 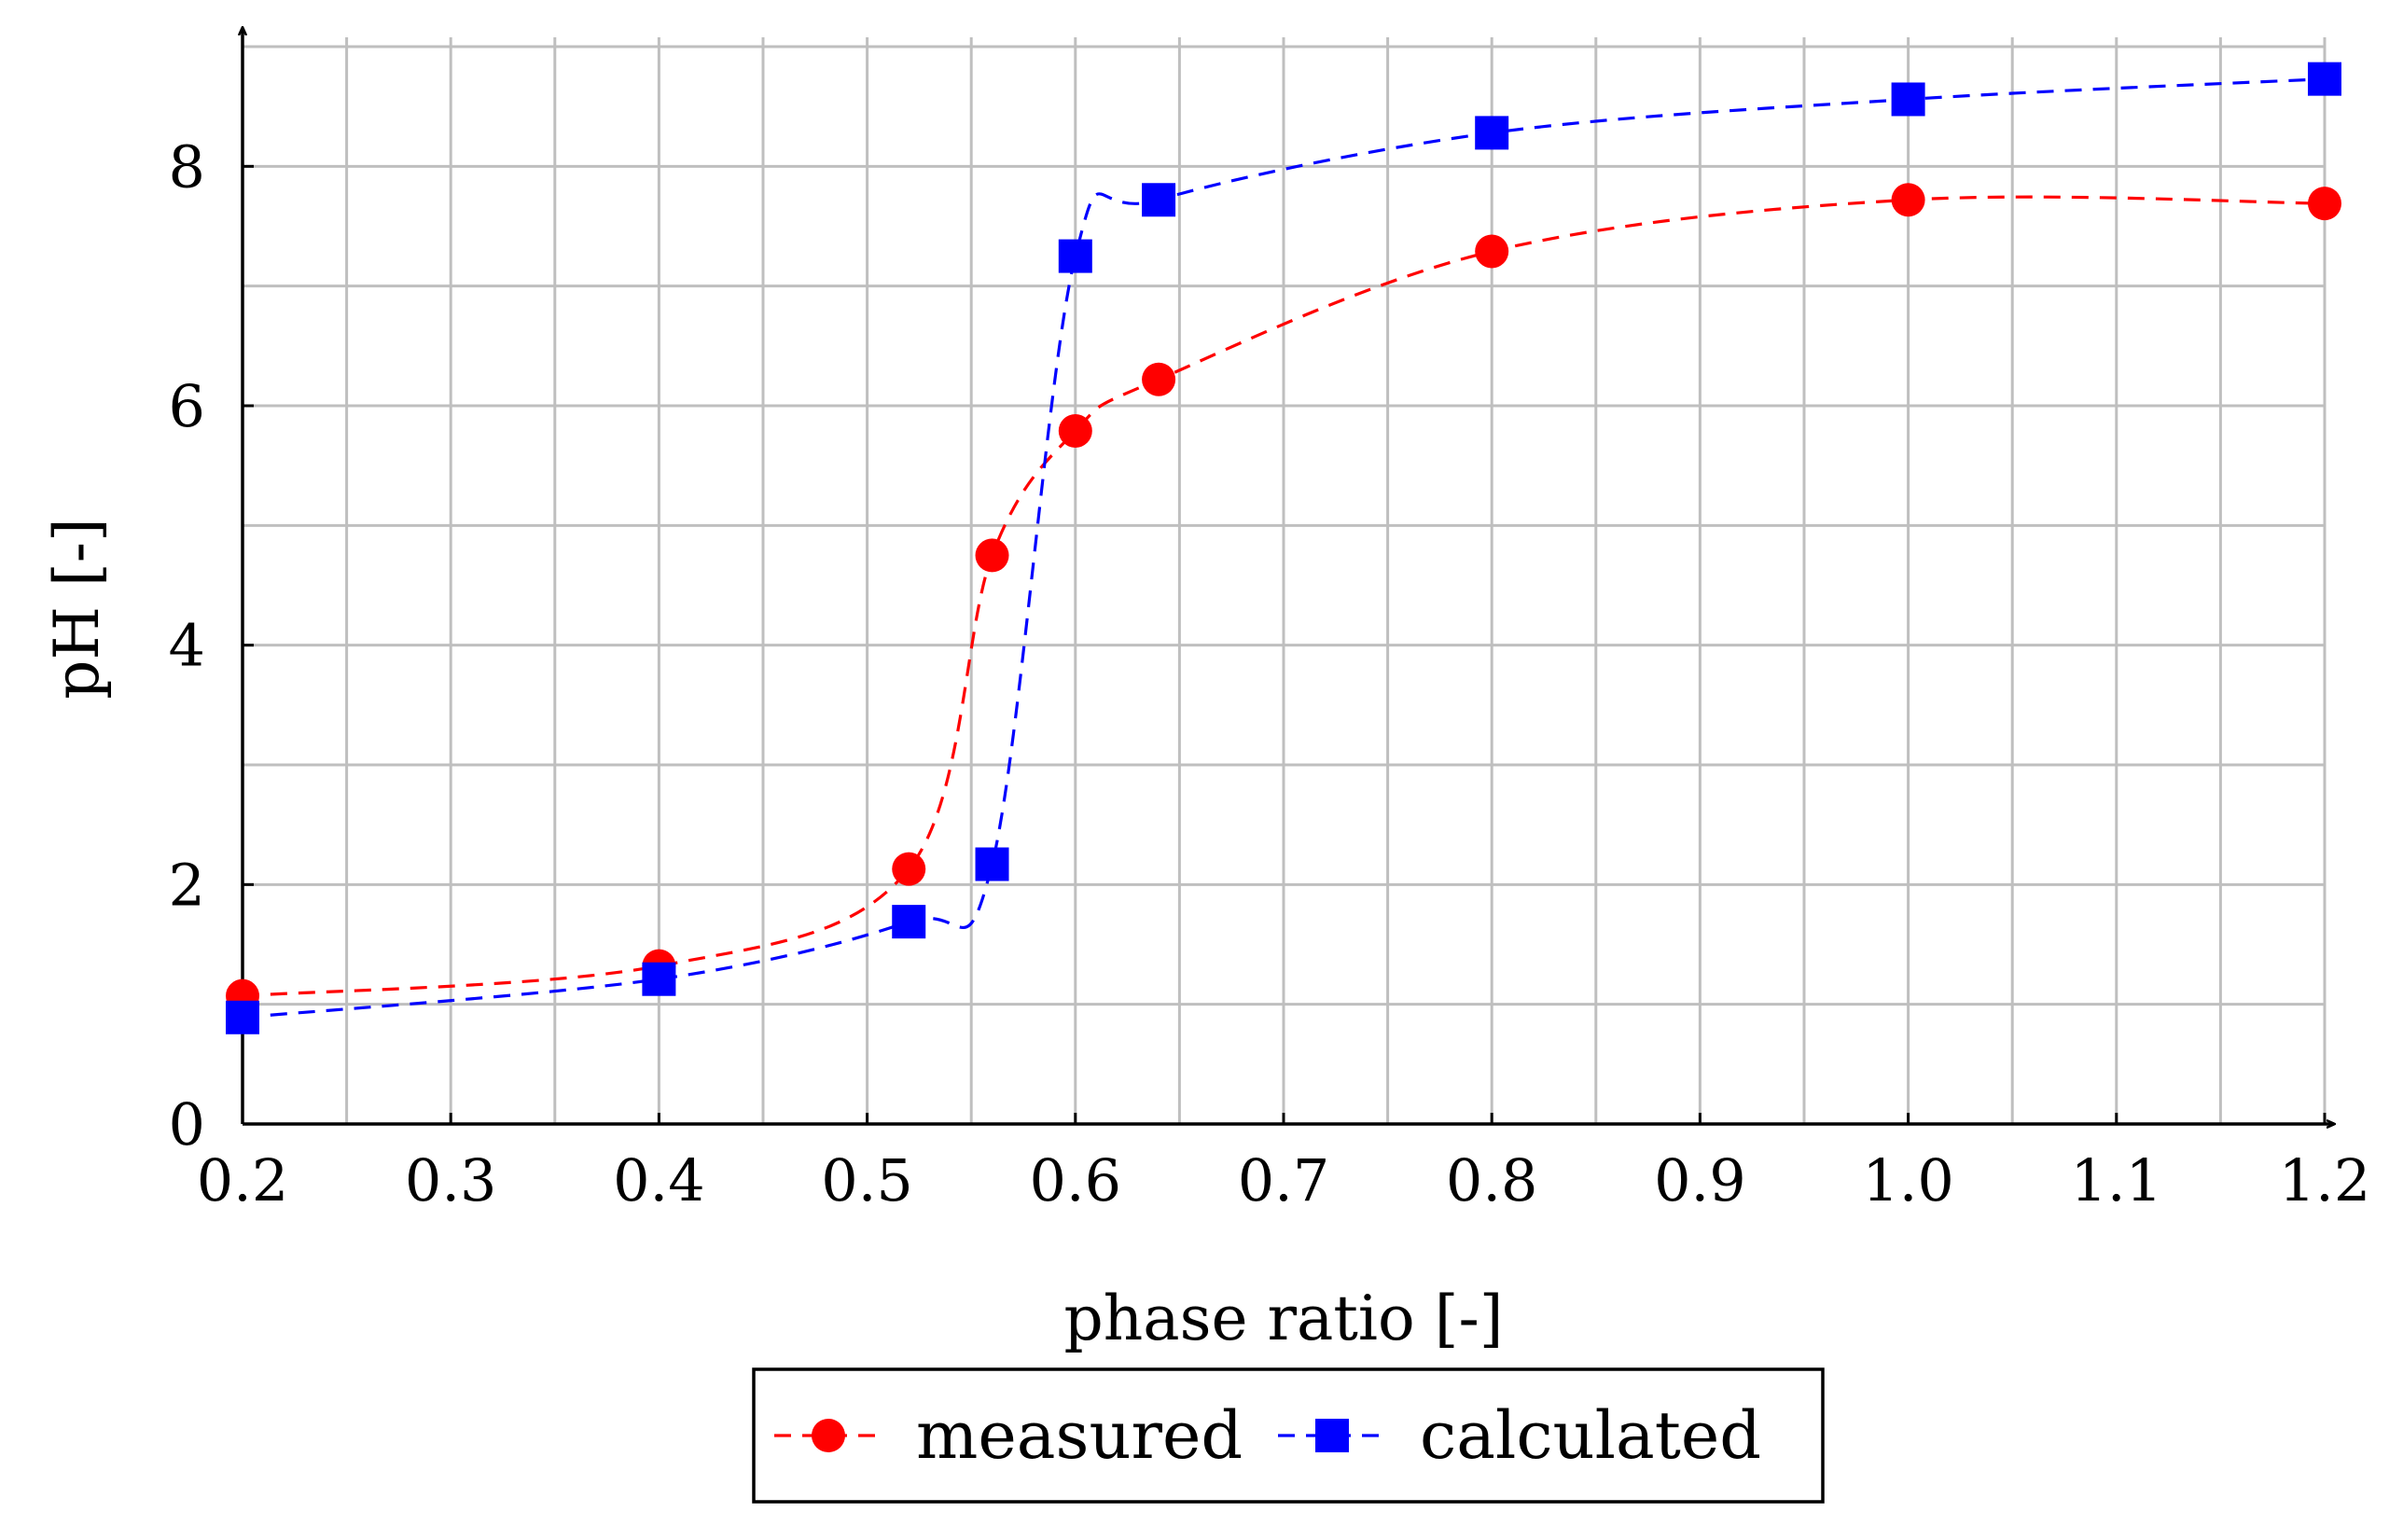 What do you see at coordinates (1079, 1436) in the screenshot?
I see `legend-label-measured: measured` at bounding box center [1079, 1436].